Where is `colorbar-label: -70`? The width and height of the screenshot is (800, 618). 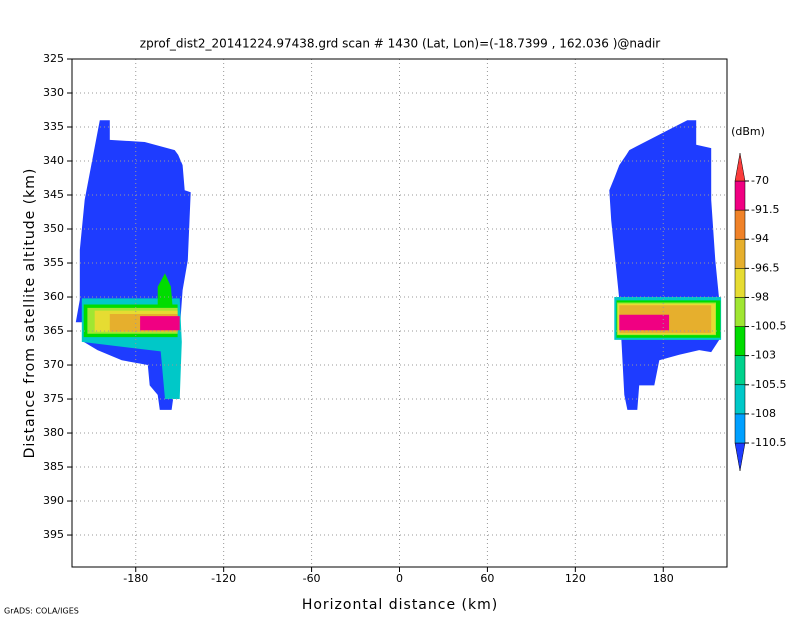
colorbar-label: -70 is located at coordinates (760, 180).